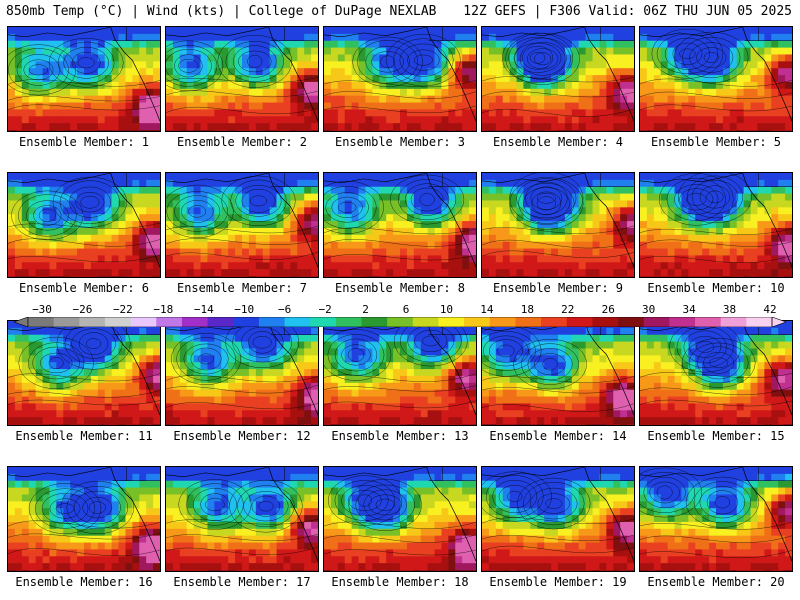  I want to click on member-caption: Ensemble Member: 6, so click(84, 288).